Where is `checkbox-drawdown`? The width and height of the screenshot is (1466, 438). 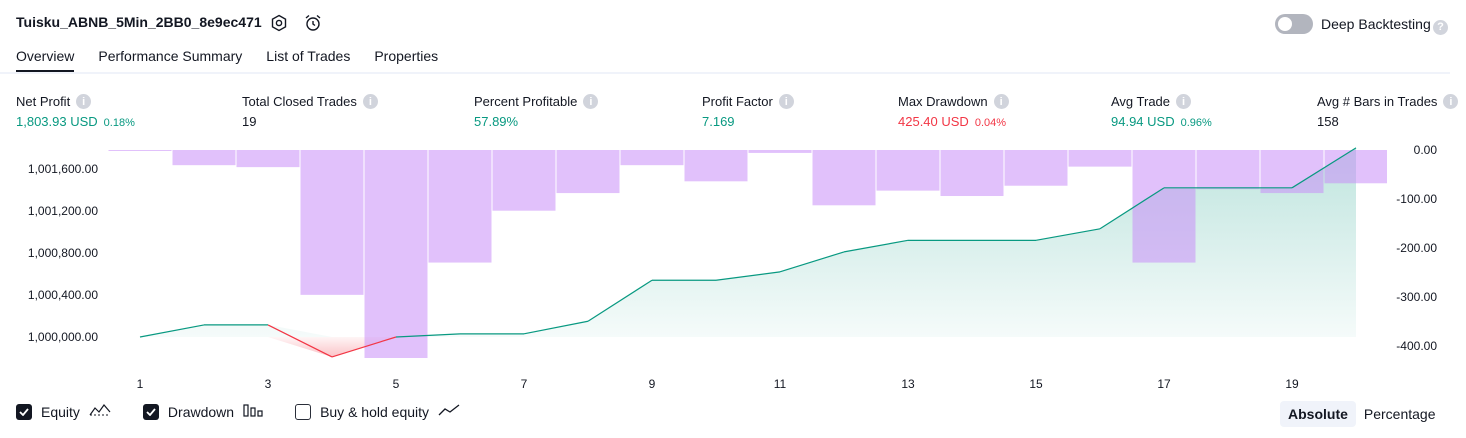 checkbox-drawdown is located at coordinates (150, 411).